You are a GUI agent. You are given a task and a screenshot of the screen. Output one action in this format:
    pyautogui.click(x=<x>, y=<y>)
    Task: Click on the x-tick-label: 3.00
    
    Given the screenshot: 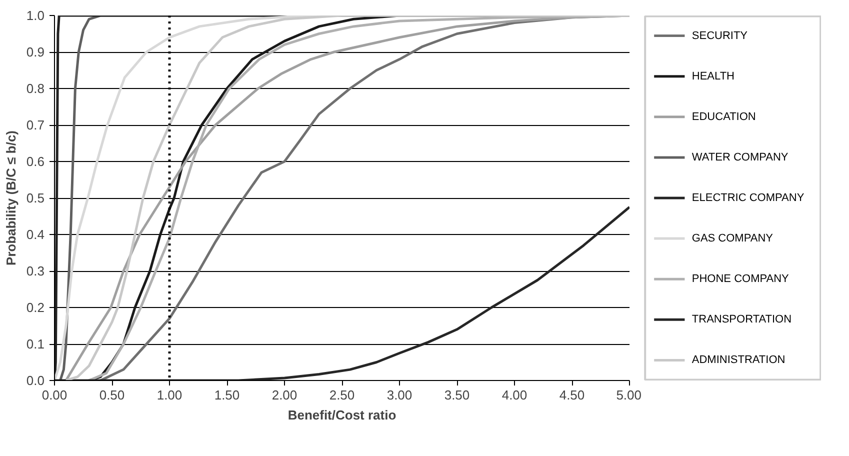 What is the action you would take?
    pyautogui.click(x=399, y=395)
    